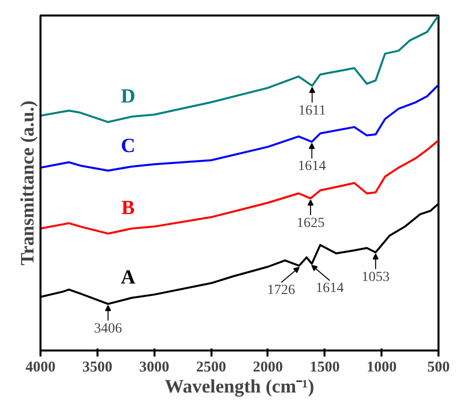 This screenshot has width=456, height=400. What do you see at coordinates (281, 290) in the screenshot?
I see `annotation: 1726` at bounding box center [281, 290].